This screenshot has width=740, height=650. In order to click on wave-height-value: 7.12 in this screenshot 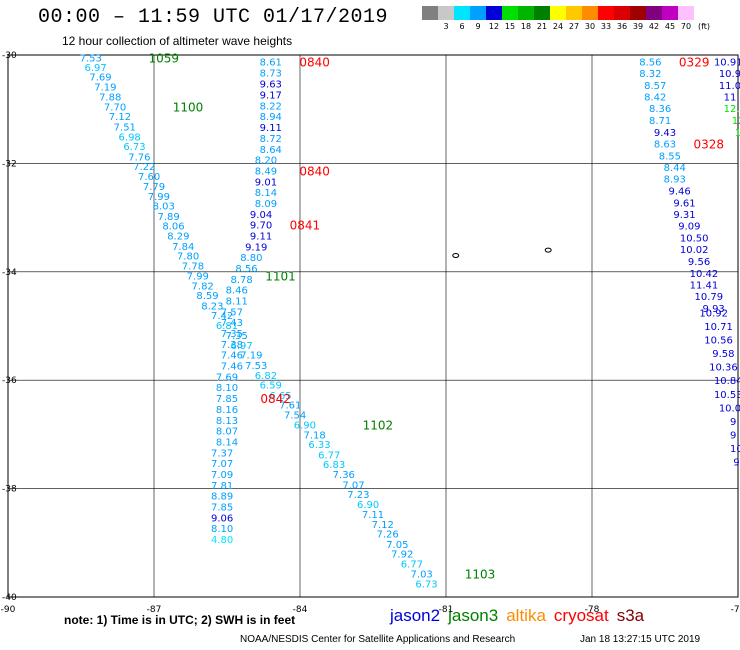, I will do `click(120, 117)`.